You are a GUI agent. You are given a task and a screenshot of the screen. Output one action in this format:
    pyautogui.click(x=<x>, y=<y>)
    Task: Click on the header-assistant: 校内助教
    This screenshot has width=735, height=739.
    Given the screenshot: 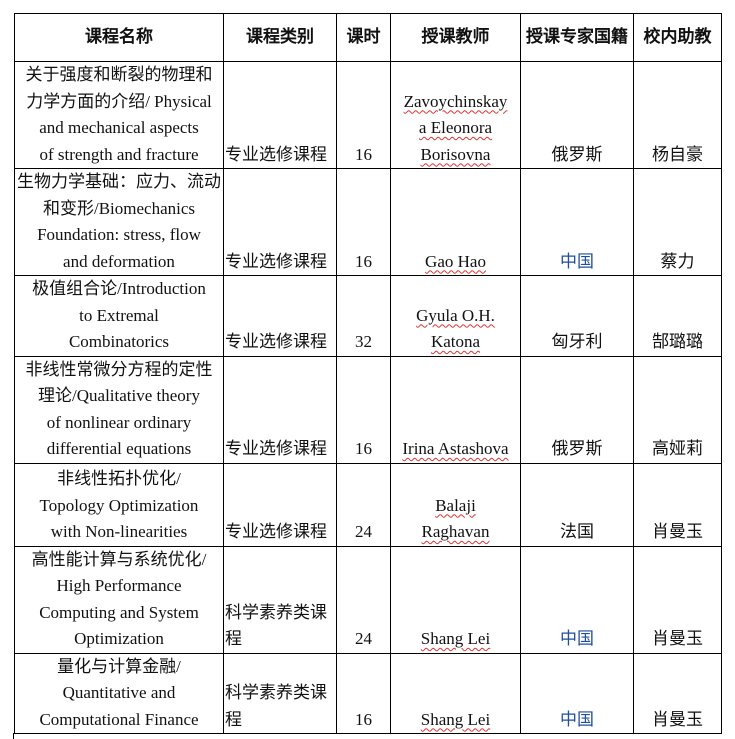 What is the action you would take?
    pyautogui.click(x=677, y=37)
    